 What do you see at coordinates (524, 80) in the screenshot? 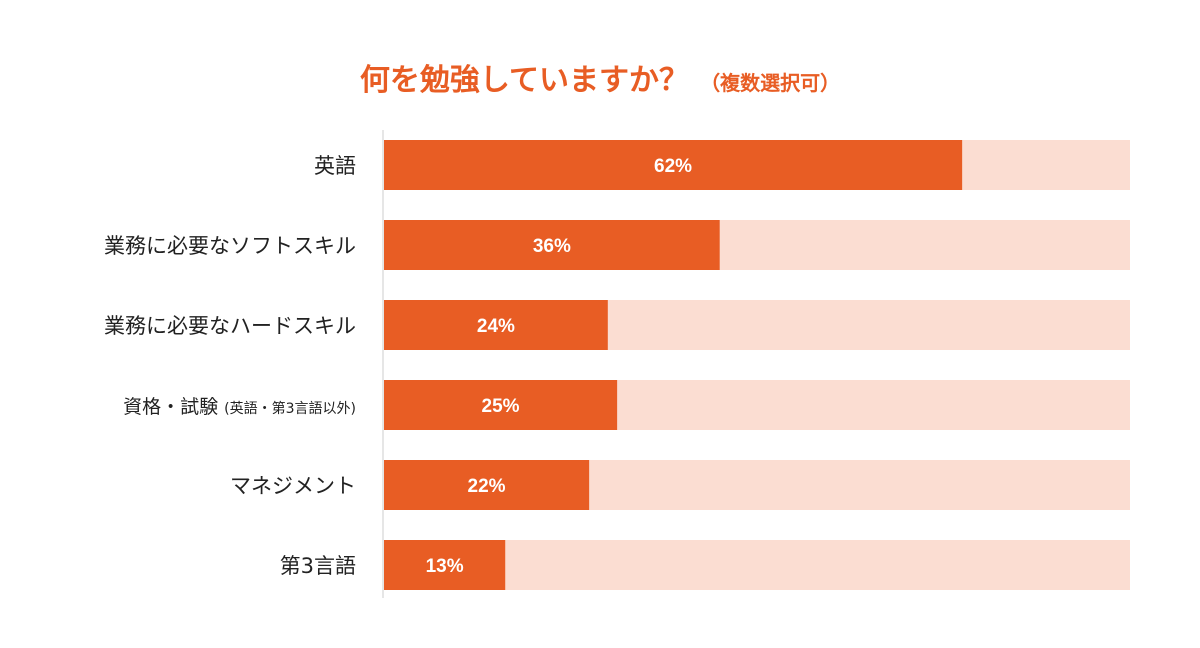
I see `chart-title-main: 何を勉強していますか？` at bounding box center [524, 80].